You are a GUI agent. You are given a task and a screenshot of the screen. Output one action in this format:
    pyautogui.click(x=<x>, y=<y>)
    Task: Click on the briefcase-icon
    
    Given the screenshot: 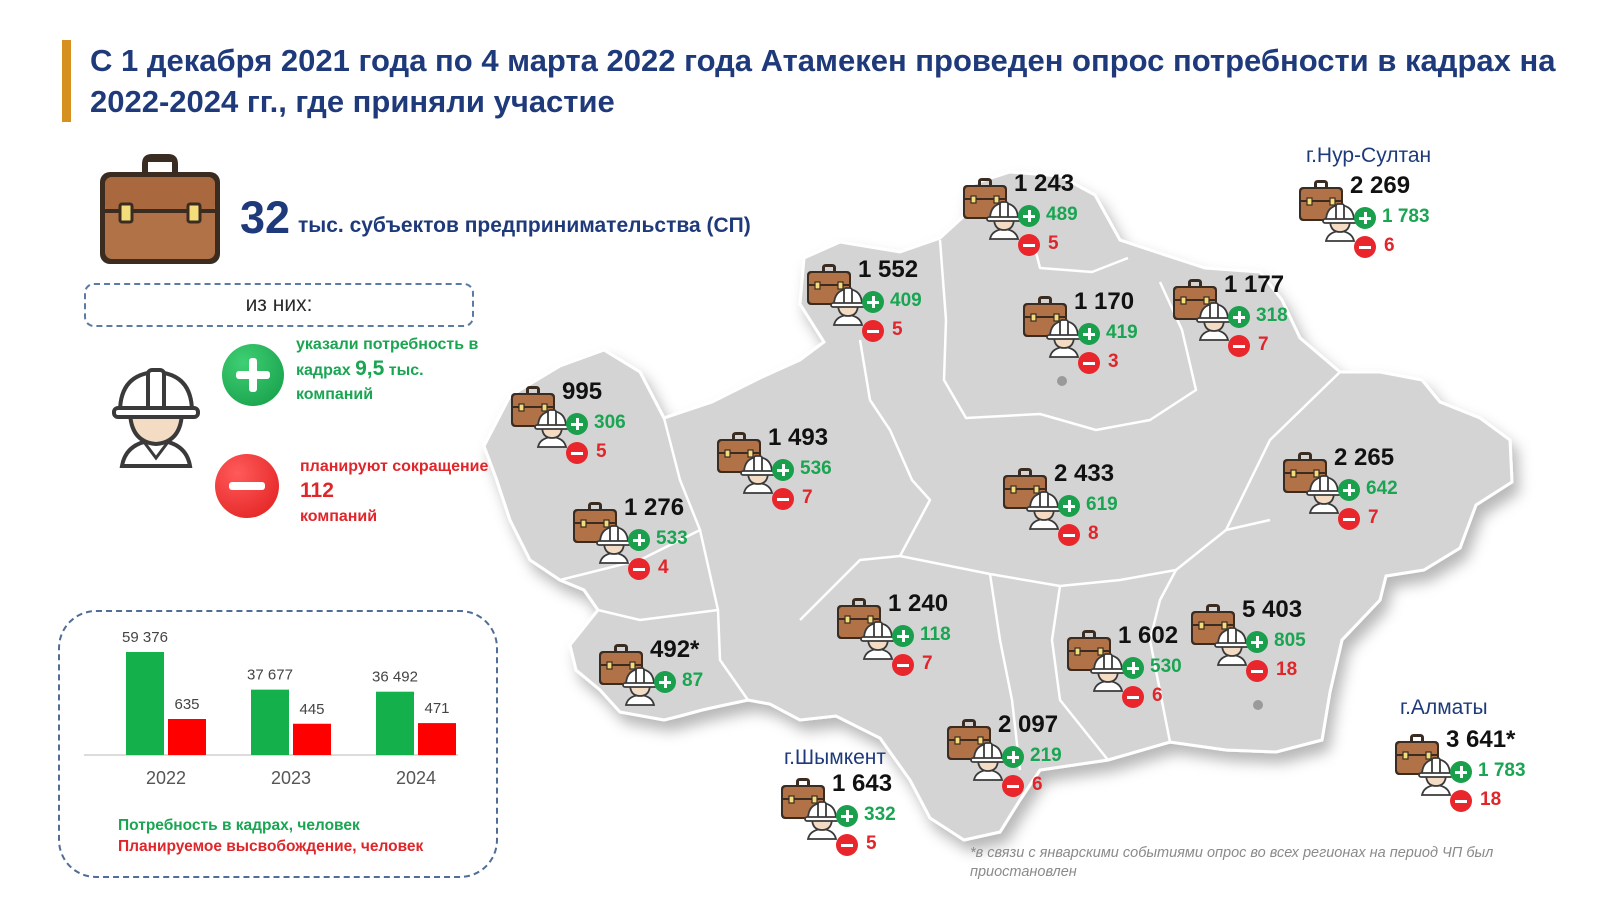 What is the action you would take?
    pyautogui.click(x=160, y=209)
    